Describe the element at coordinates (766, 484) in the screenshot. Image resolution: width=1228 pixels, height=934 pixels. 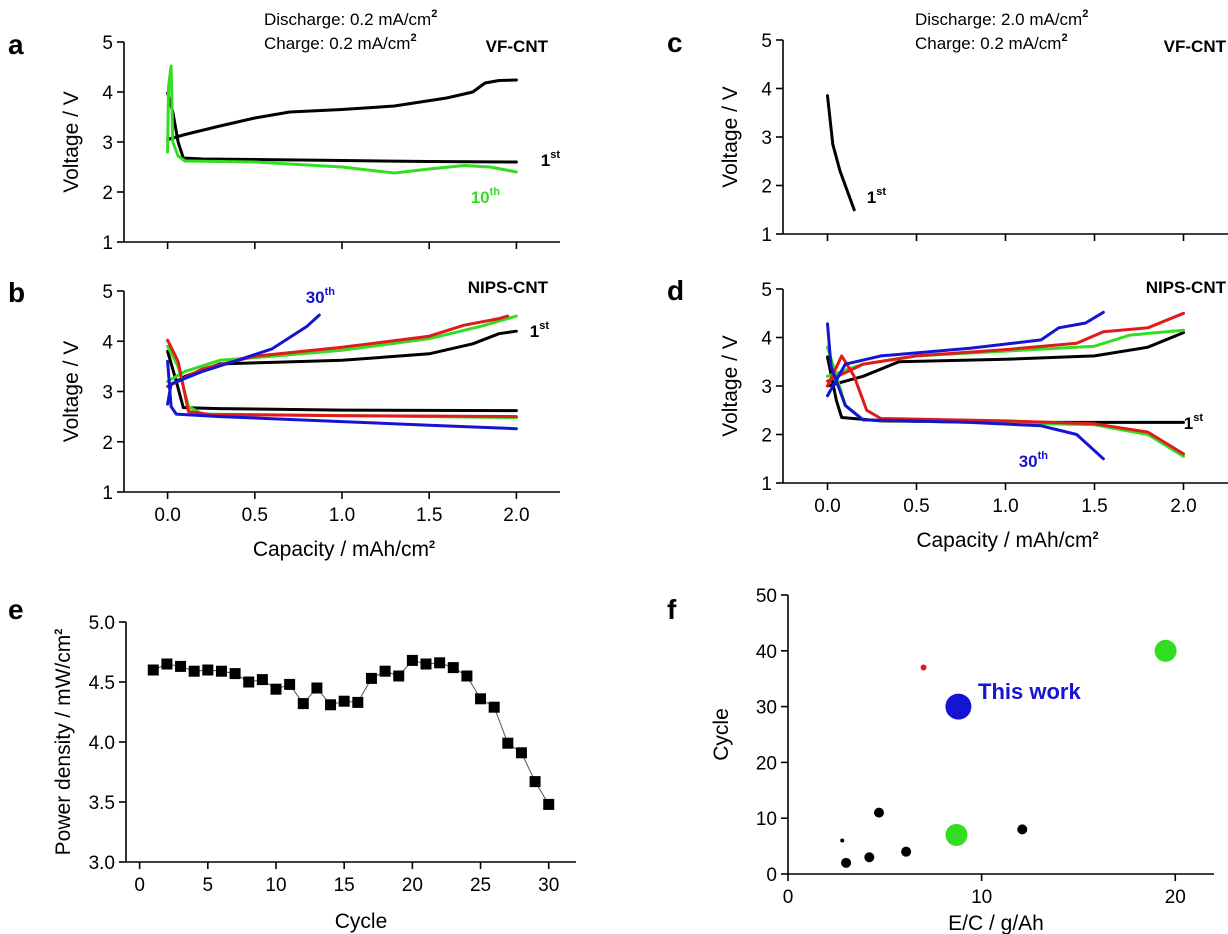
I see `y-tick-label: 1` at that location.